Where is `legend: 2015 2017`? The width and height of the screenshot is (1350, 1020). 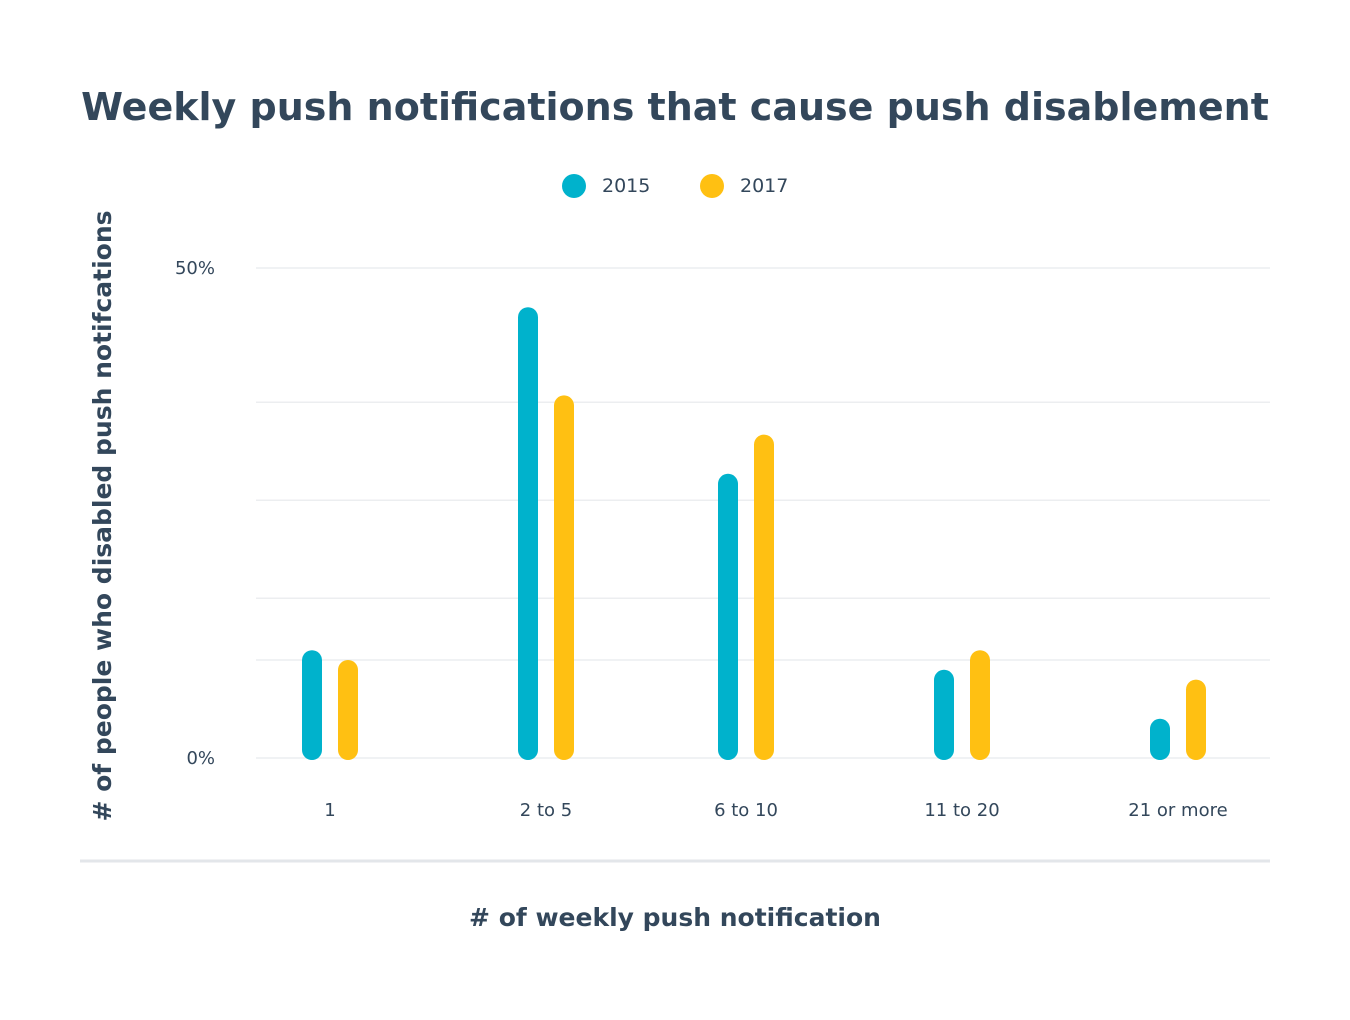 legend: 2015 2017 is located at coordinates (675, 186).